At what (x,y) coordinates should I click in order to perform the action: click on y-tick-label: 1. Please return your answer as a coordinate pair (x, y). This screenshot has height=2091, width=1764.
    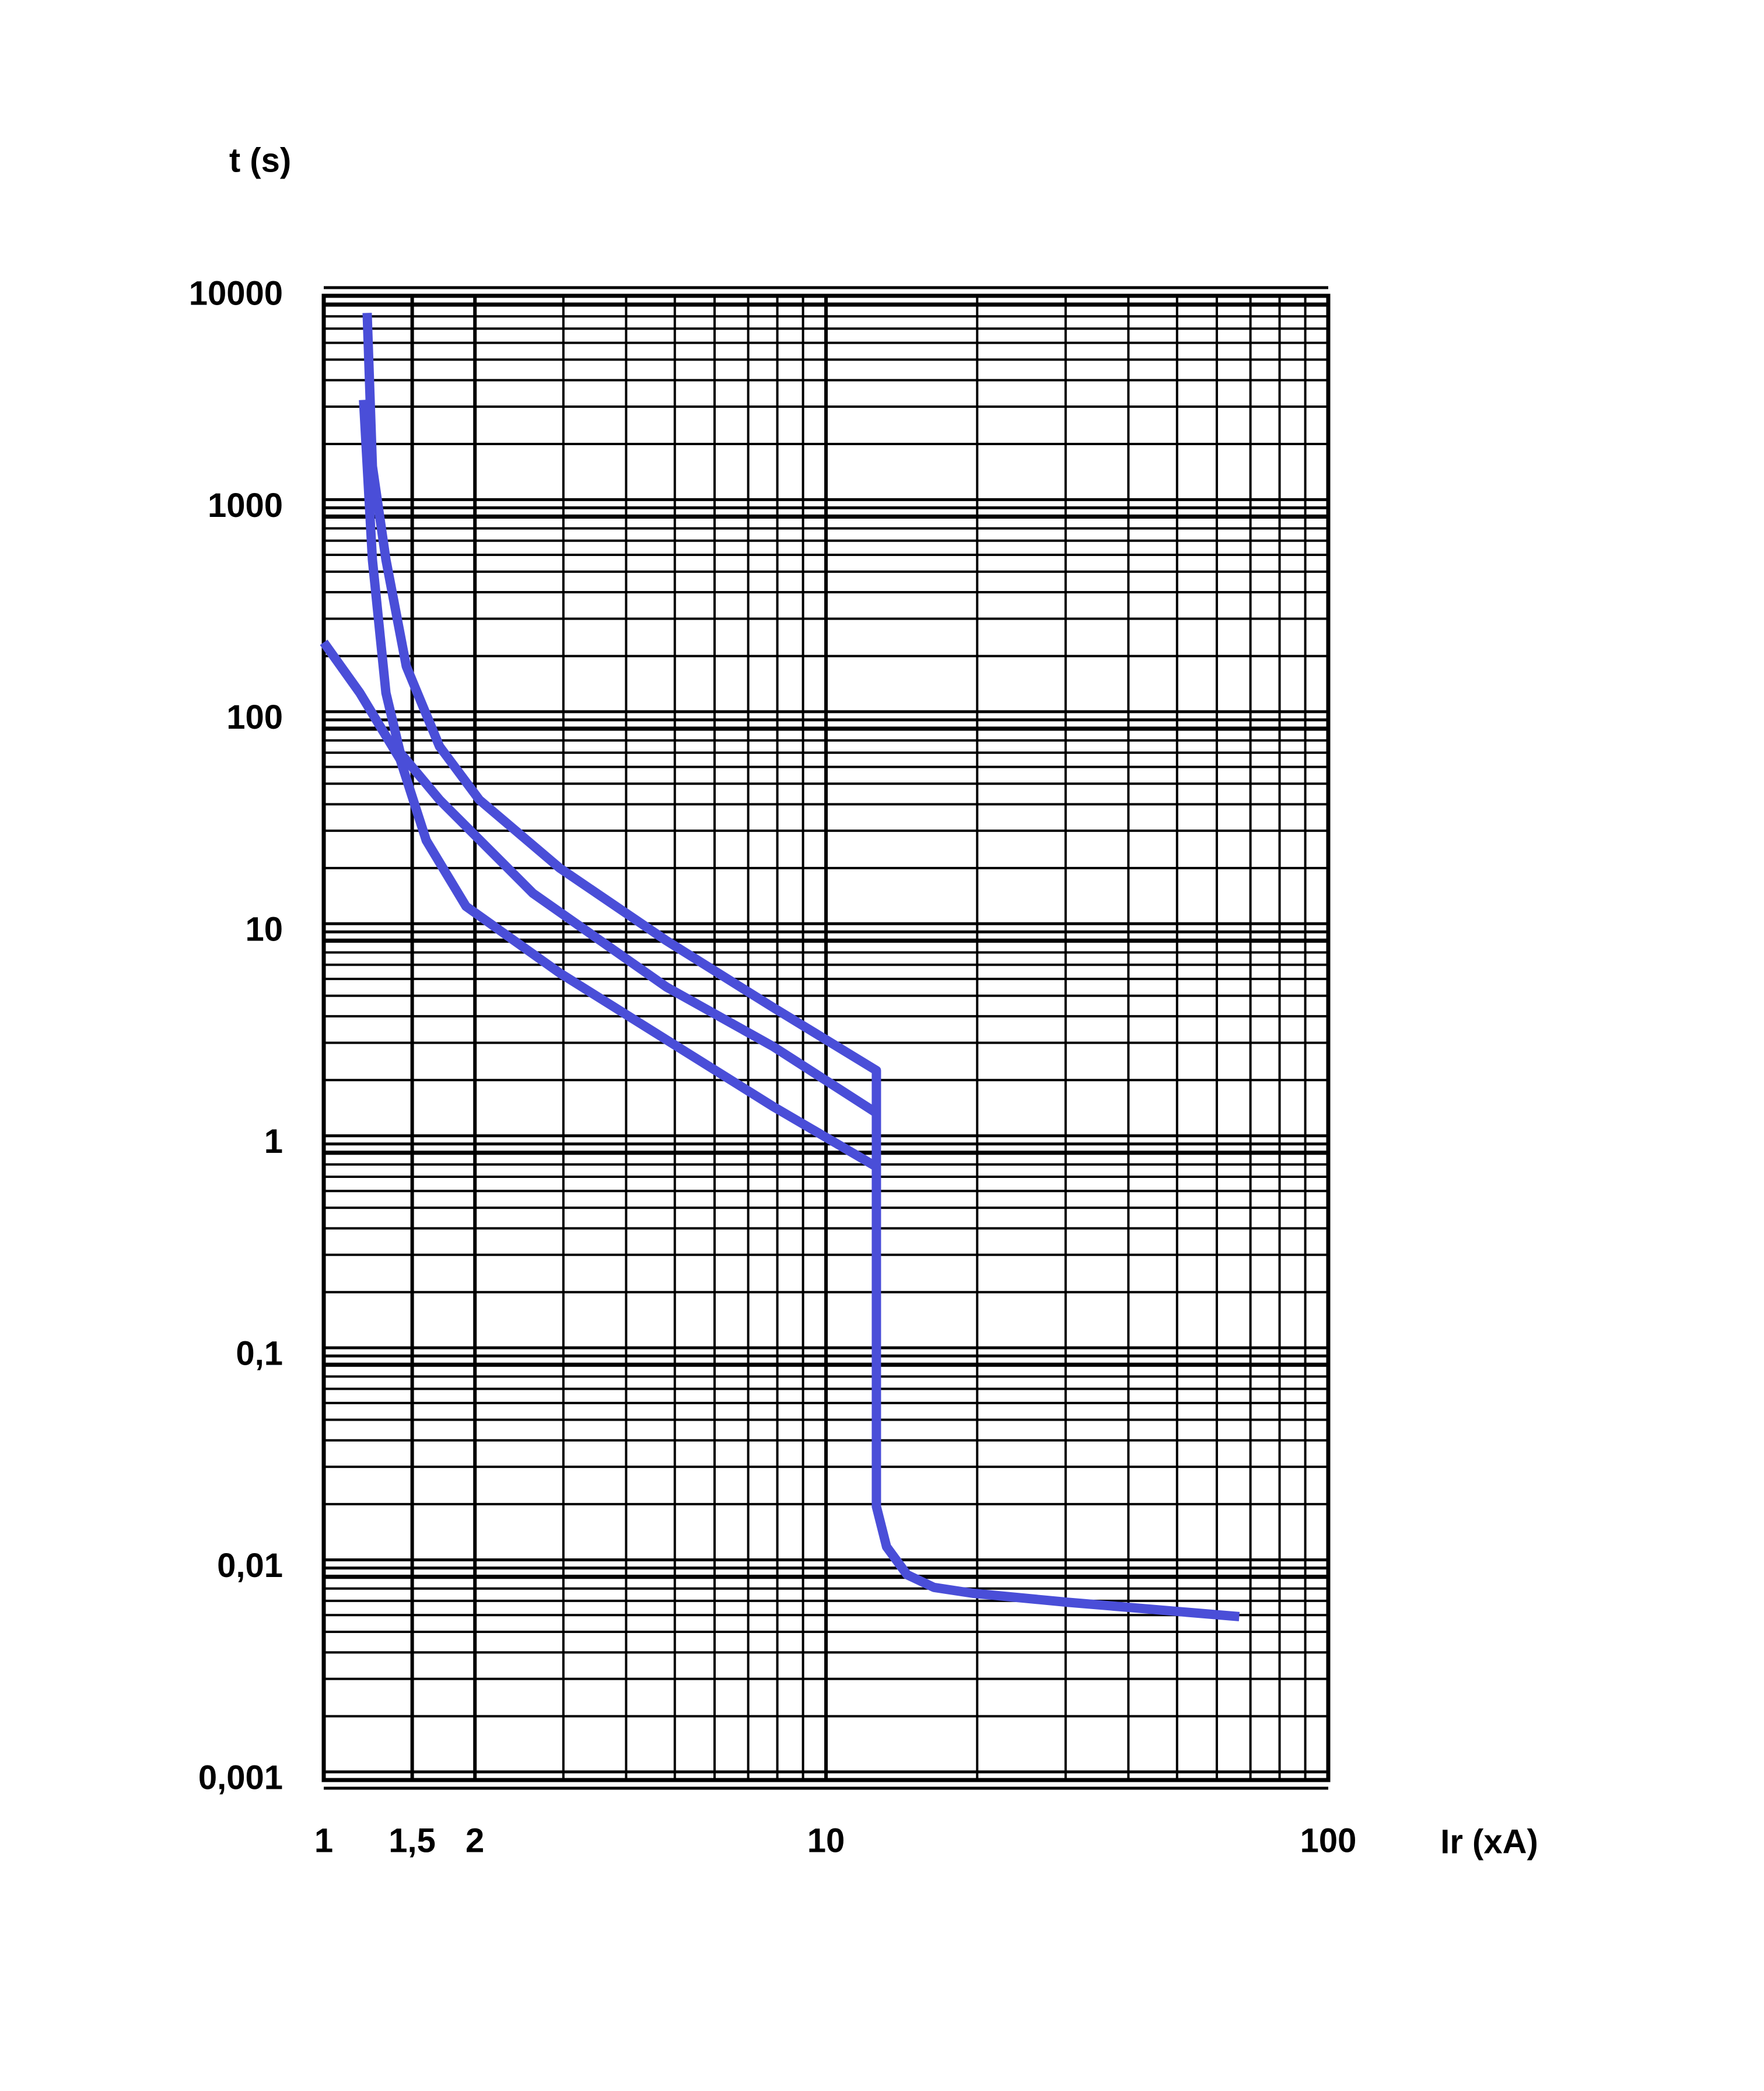
    Looking at the image, I should click on (273, 1142).